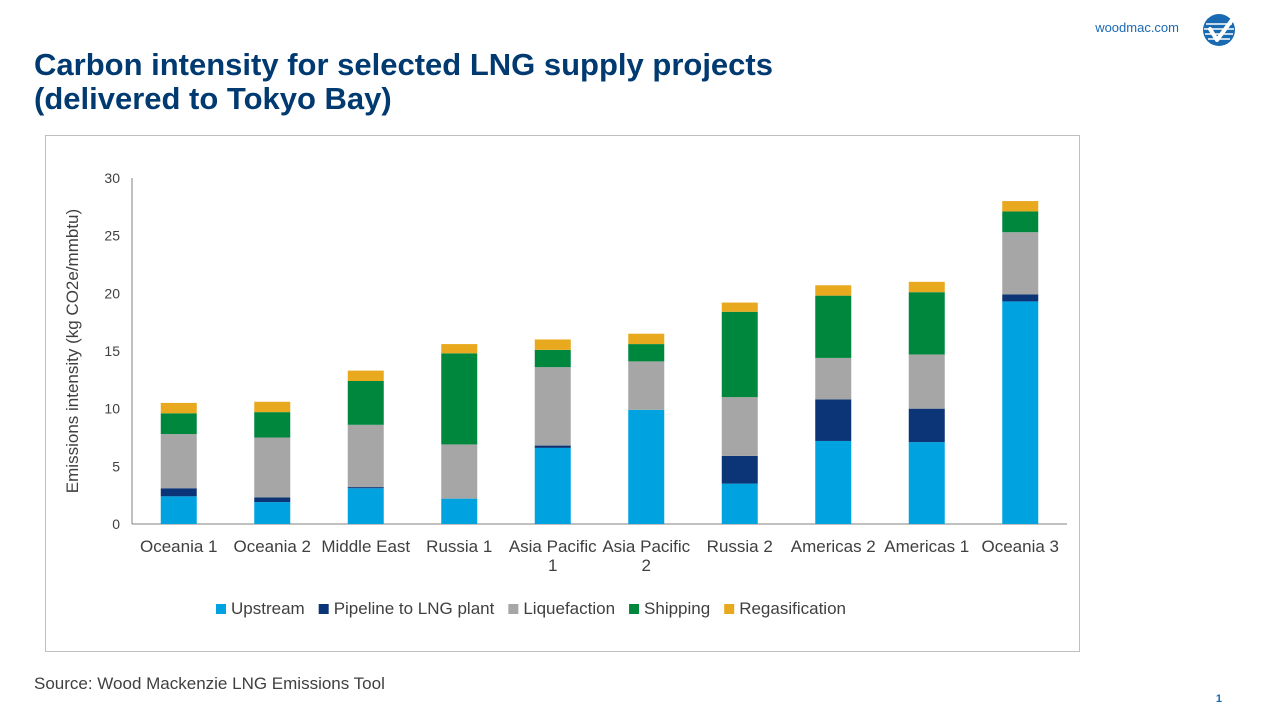 This screenshot has width=1280, height=720. I want to click on legend-label-0: Upstream, so click(268, 608).